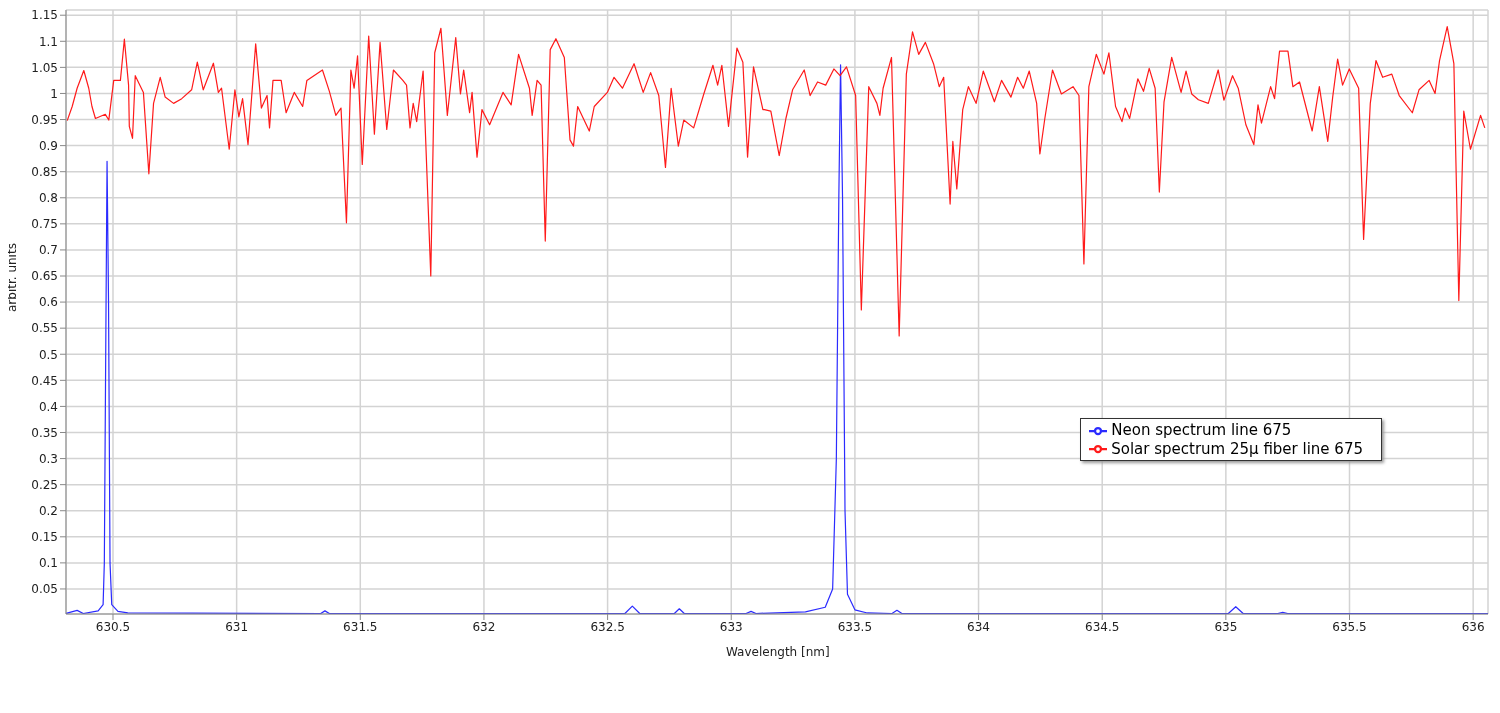 Image resolution: width=1500 pixels, height=713 pixels. Describe the element at coordinates (48, 41) in the screenshot. I see `y-tick-label: 1.1` at that location.